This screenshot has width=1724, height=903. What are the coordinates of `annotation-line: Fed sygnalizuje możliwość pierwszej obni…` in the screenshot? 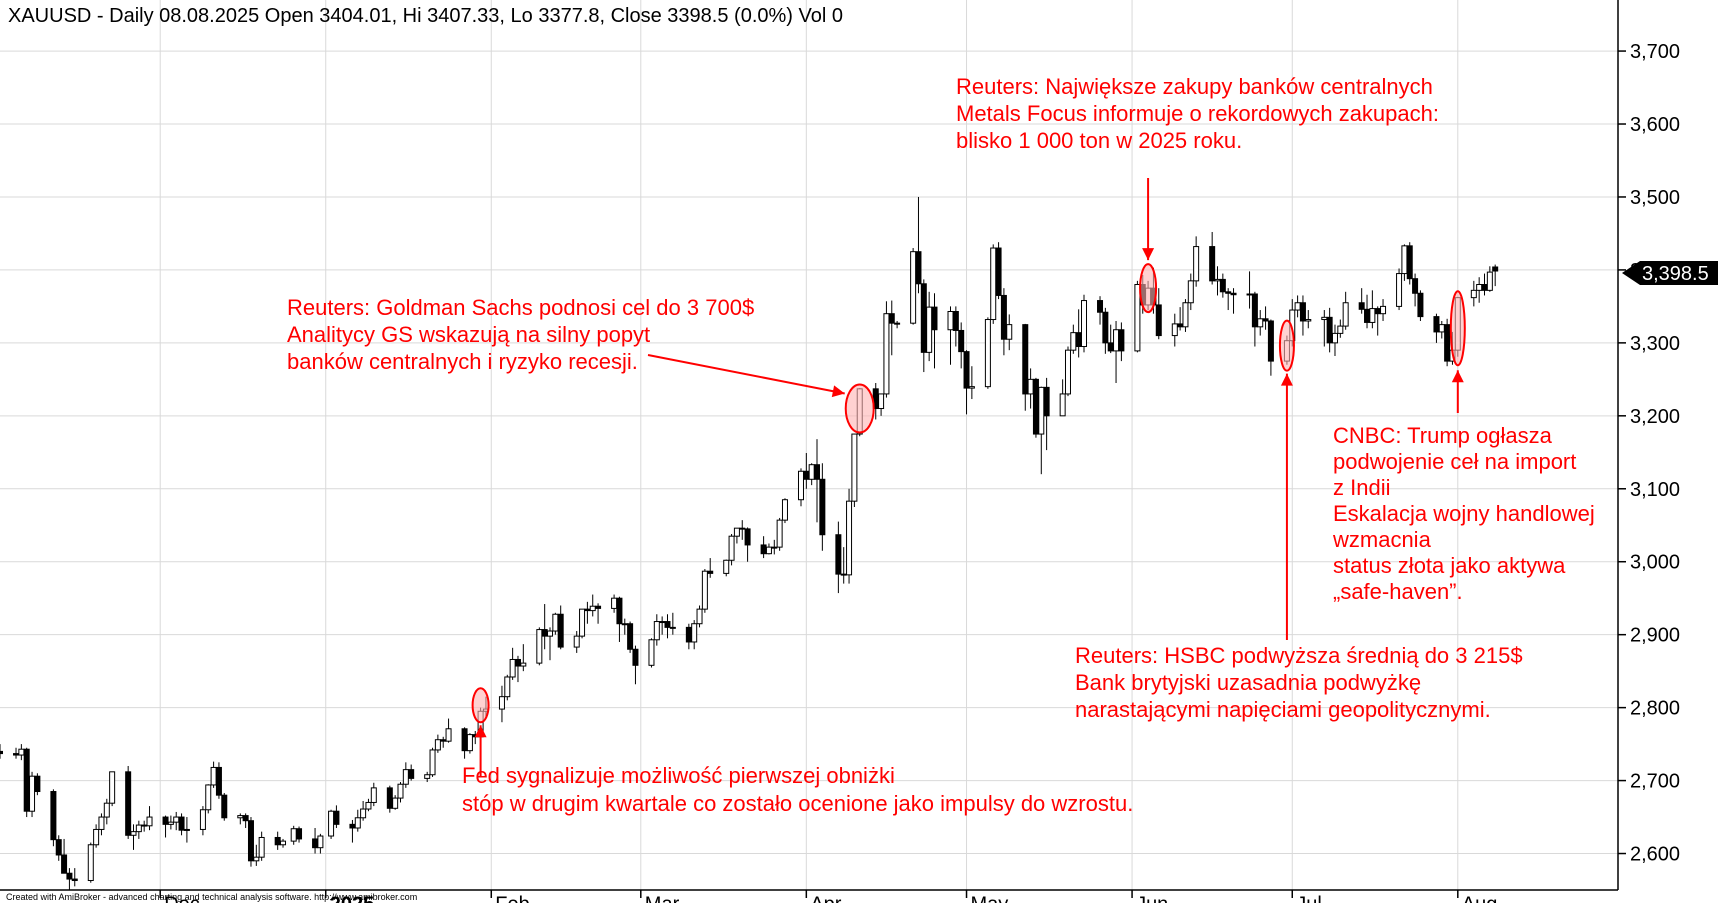 It's located at (678, 775).